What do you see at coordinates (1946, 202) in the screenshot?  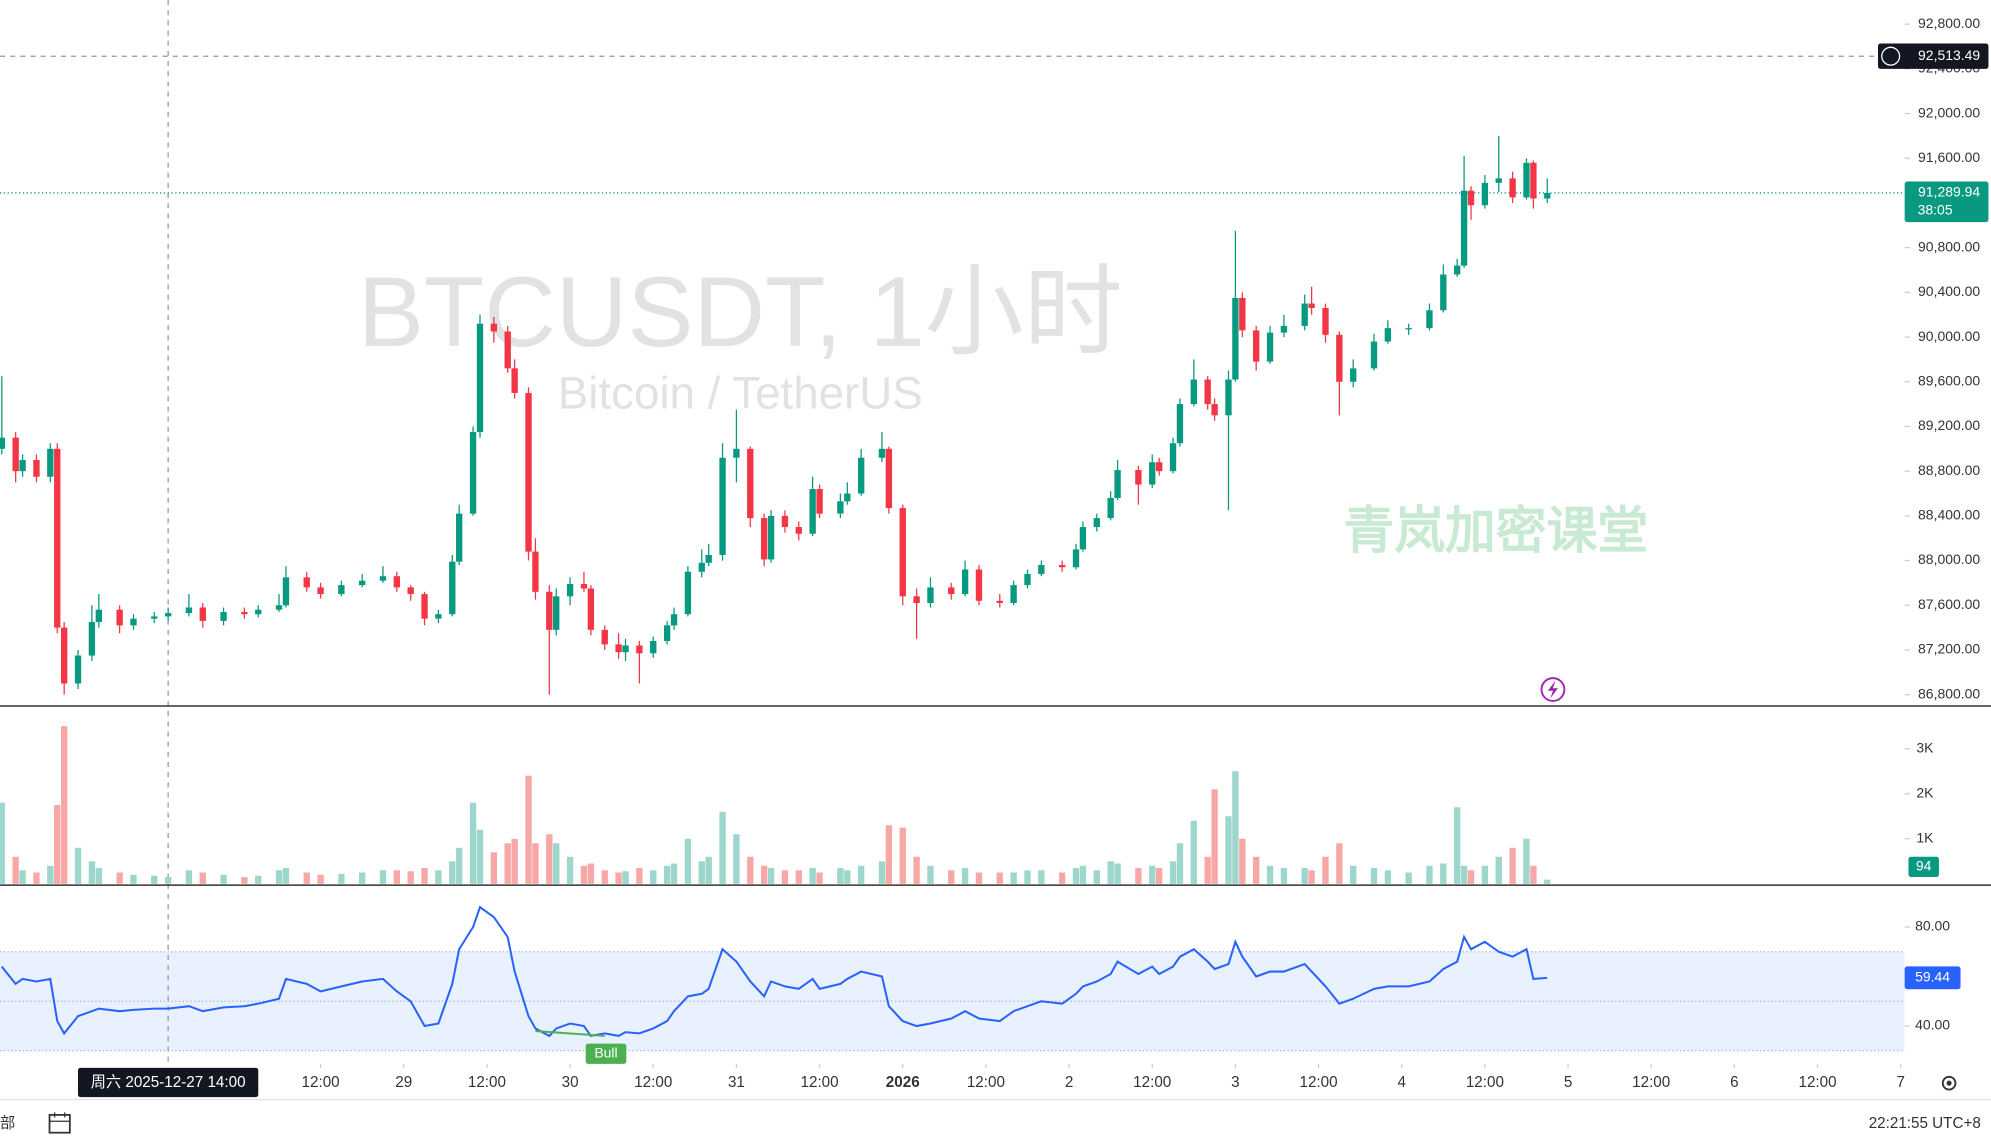 I see `last-price-box` at bounding box center [1946, 202].